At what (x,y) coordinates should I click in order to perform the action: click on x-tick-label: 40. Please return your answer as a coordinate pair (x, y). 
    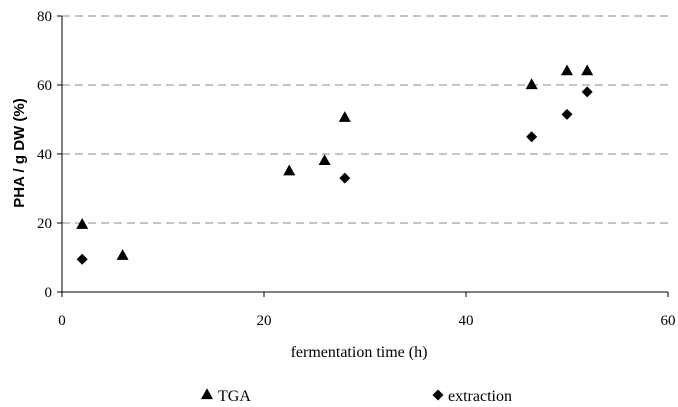
    Looking at the image, I should click on (466, 321).